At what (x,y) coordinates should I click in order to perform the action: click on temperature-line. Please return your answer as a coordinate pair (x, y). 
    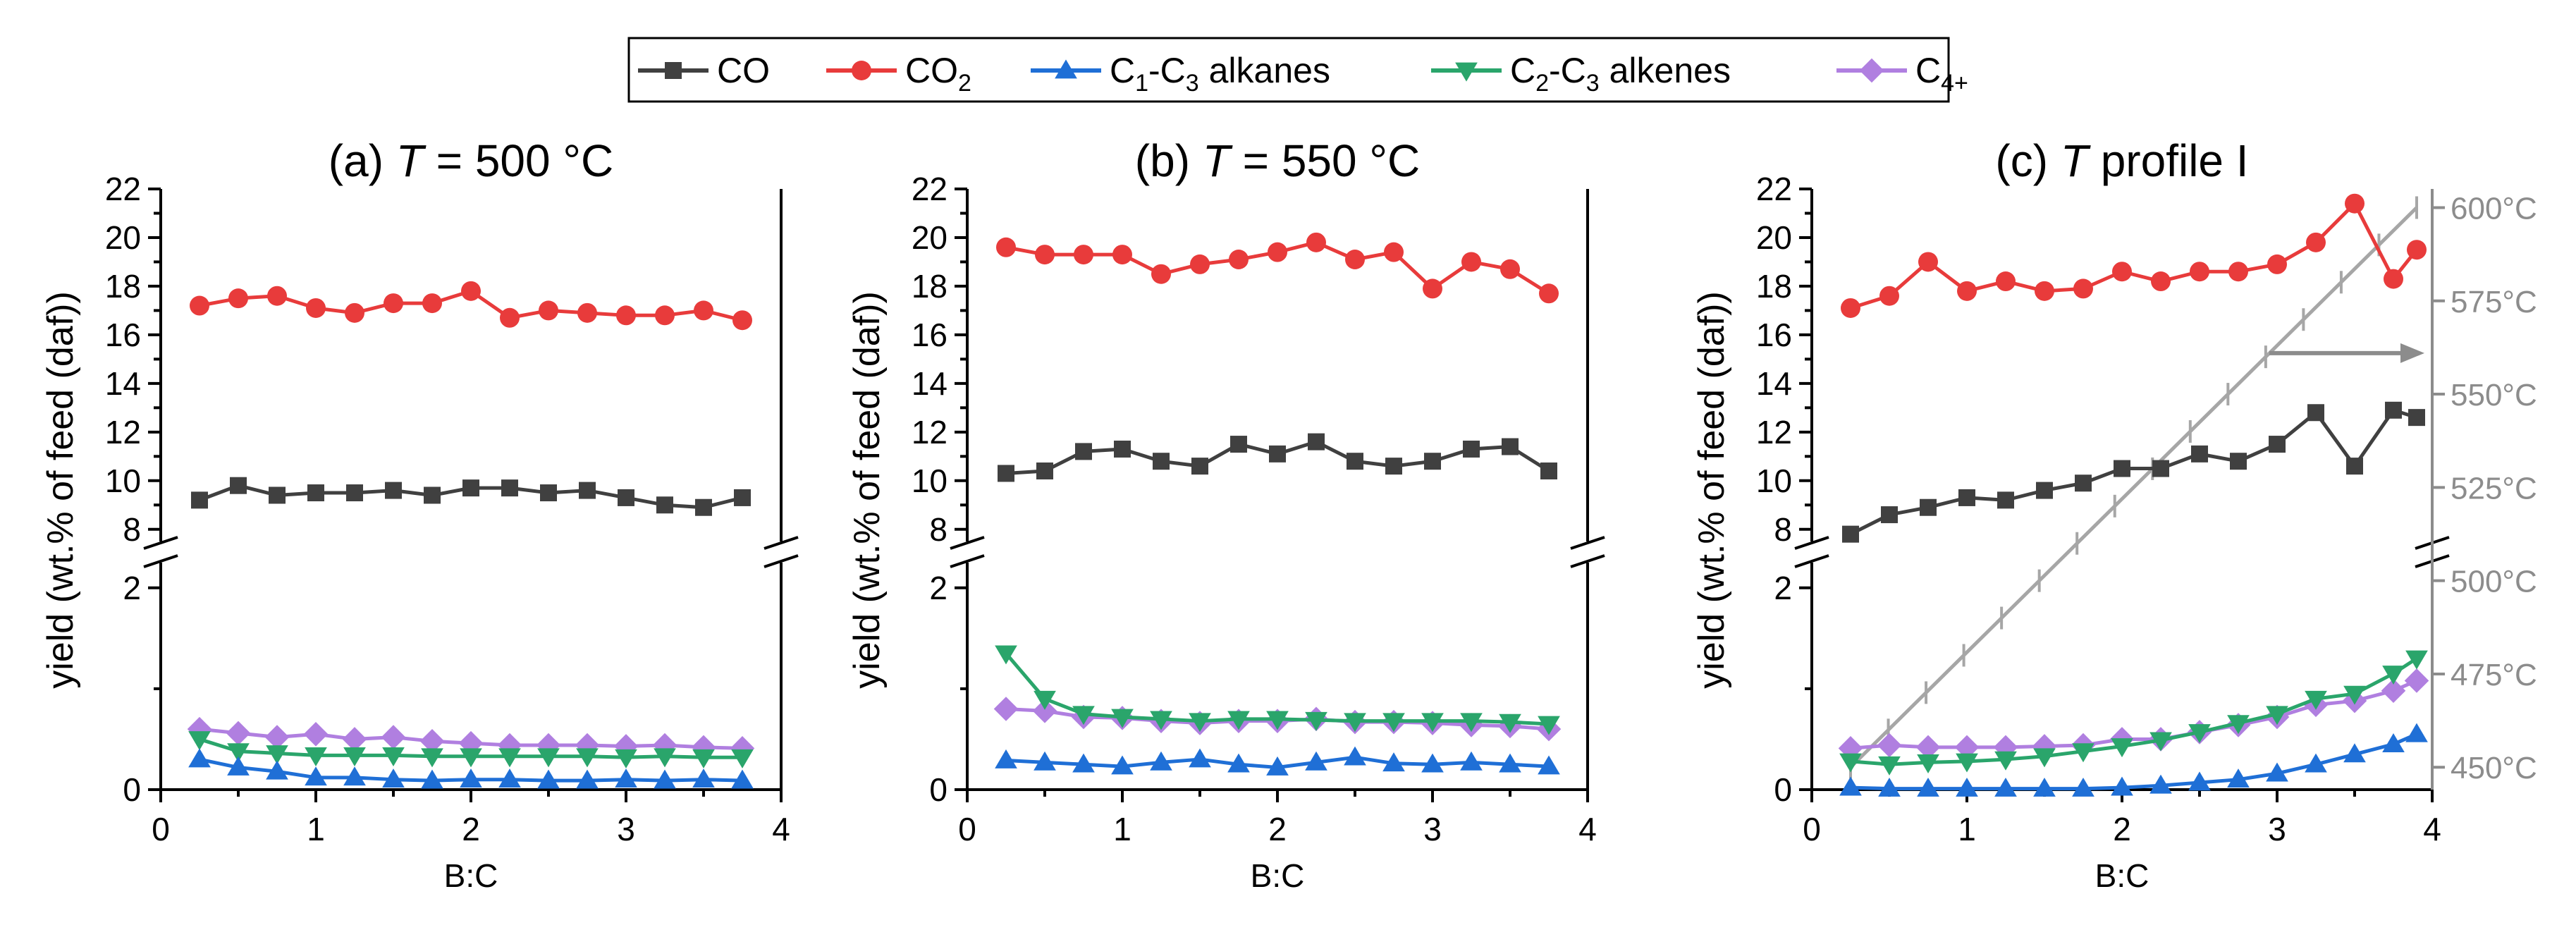
    Looking at the image, I should click on (2133, 488).